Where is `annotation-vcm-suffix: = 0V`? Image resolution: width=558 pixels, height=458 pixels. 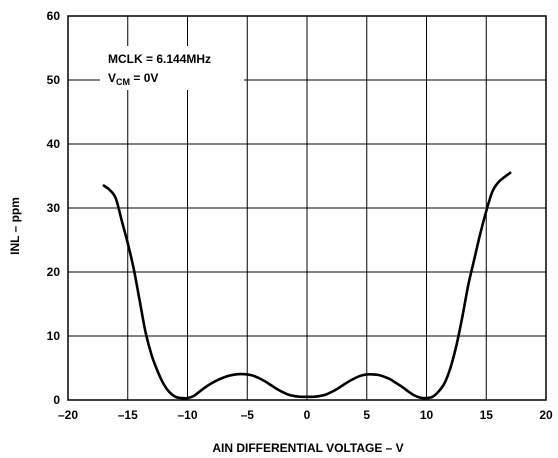 annotation-vcm-suffix: = 0V is located at coordinates (144, 78).